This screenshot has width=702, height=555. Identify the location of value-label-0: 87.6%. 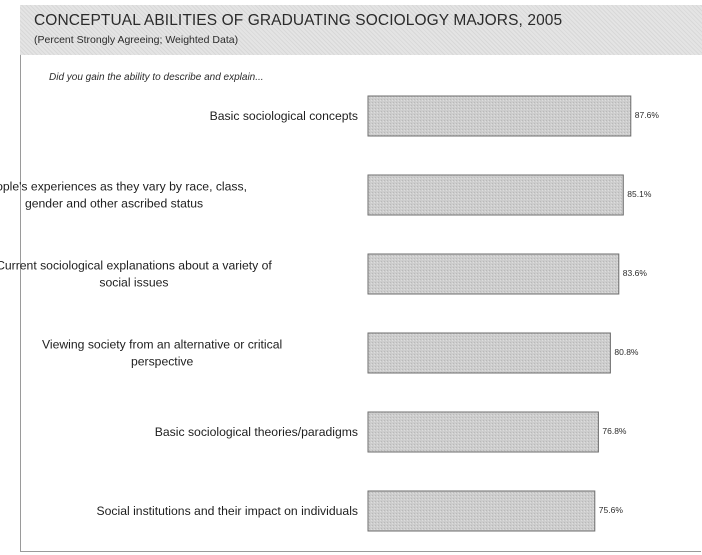
(647, 115).